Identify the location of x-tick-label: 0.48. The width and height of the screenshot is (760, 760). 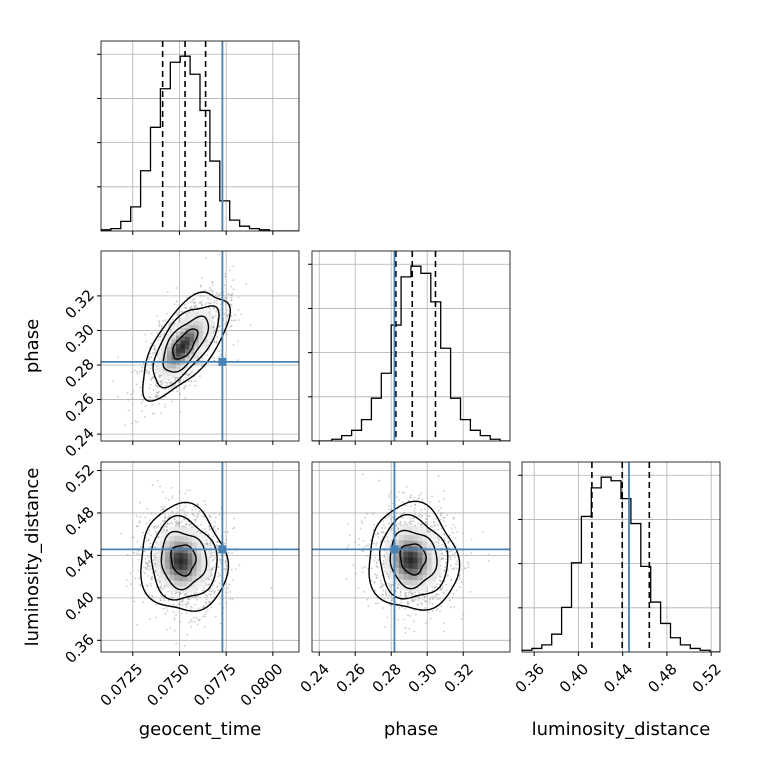
(662, 678).